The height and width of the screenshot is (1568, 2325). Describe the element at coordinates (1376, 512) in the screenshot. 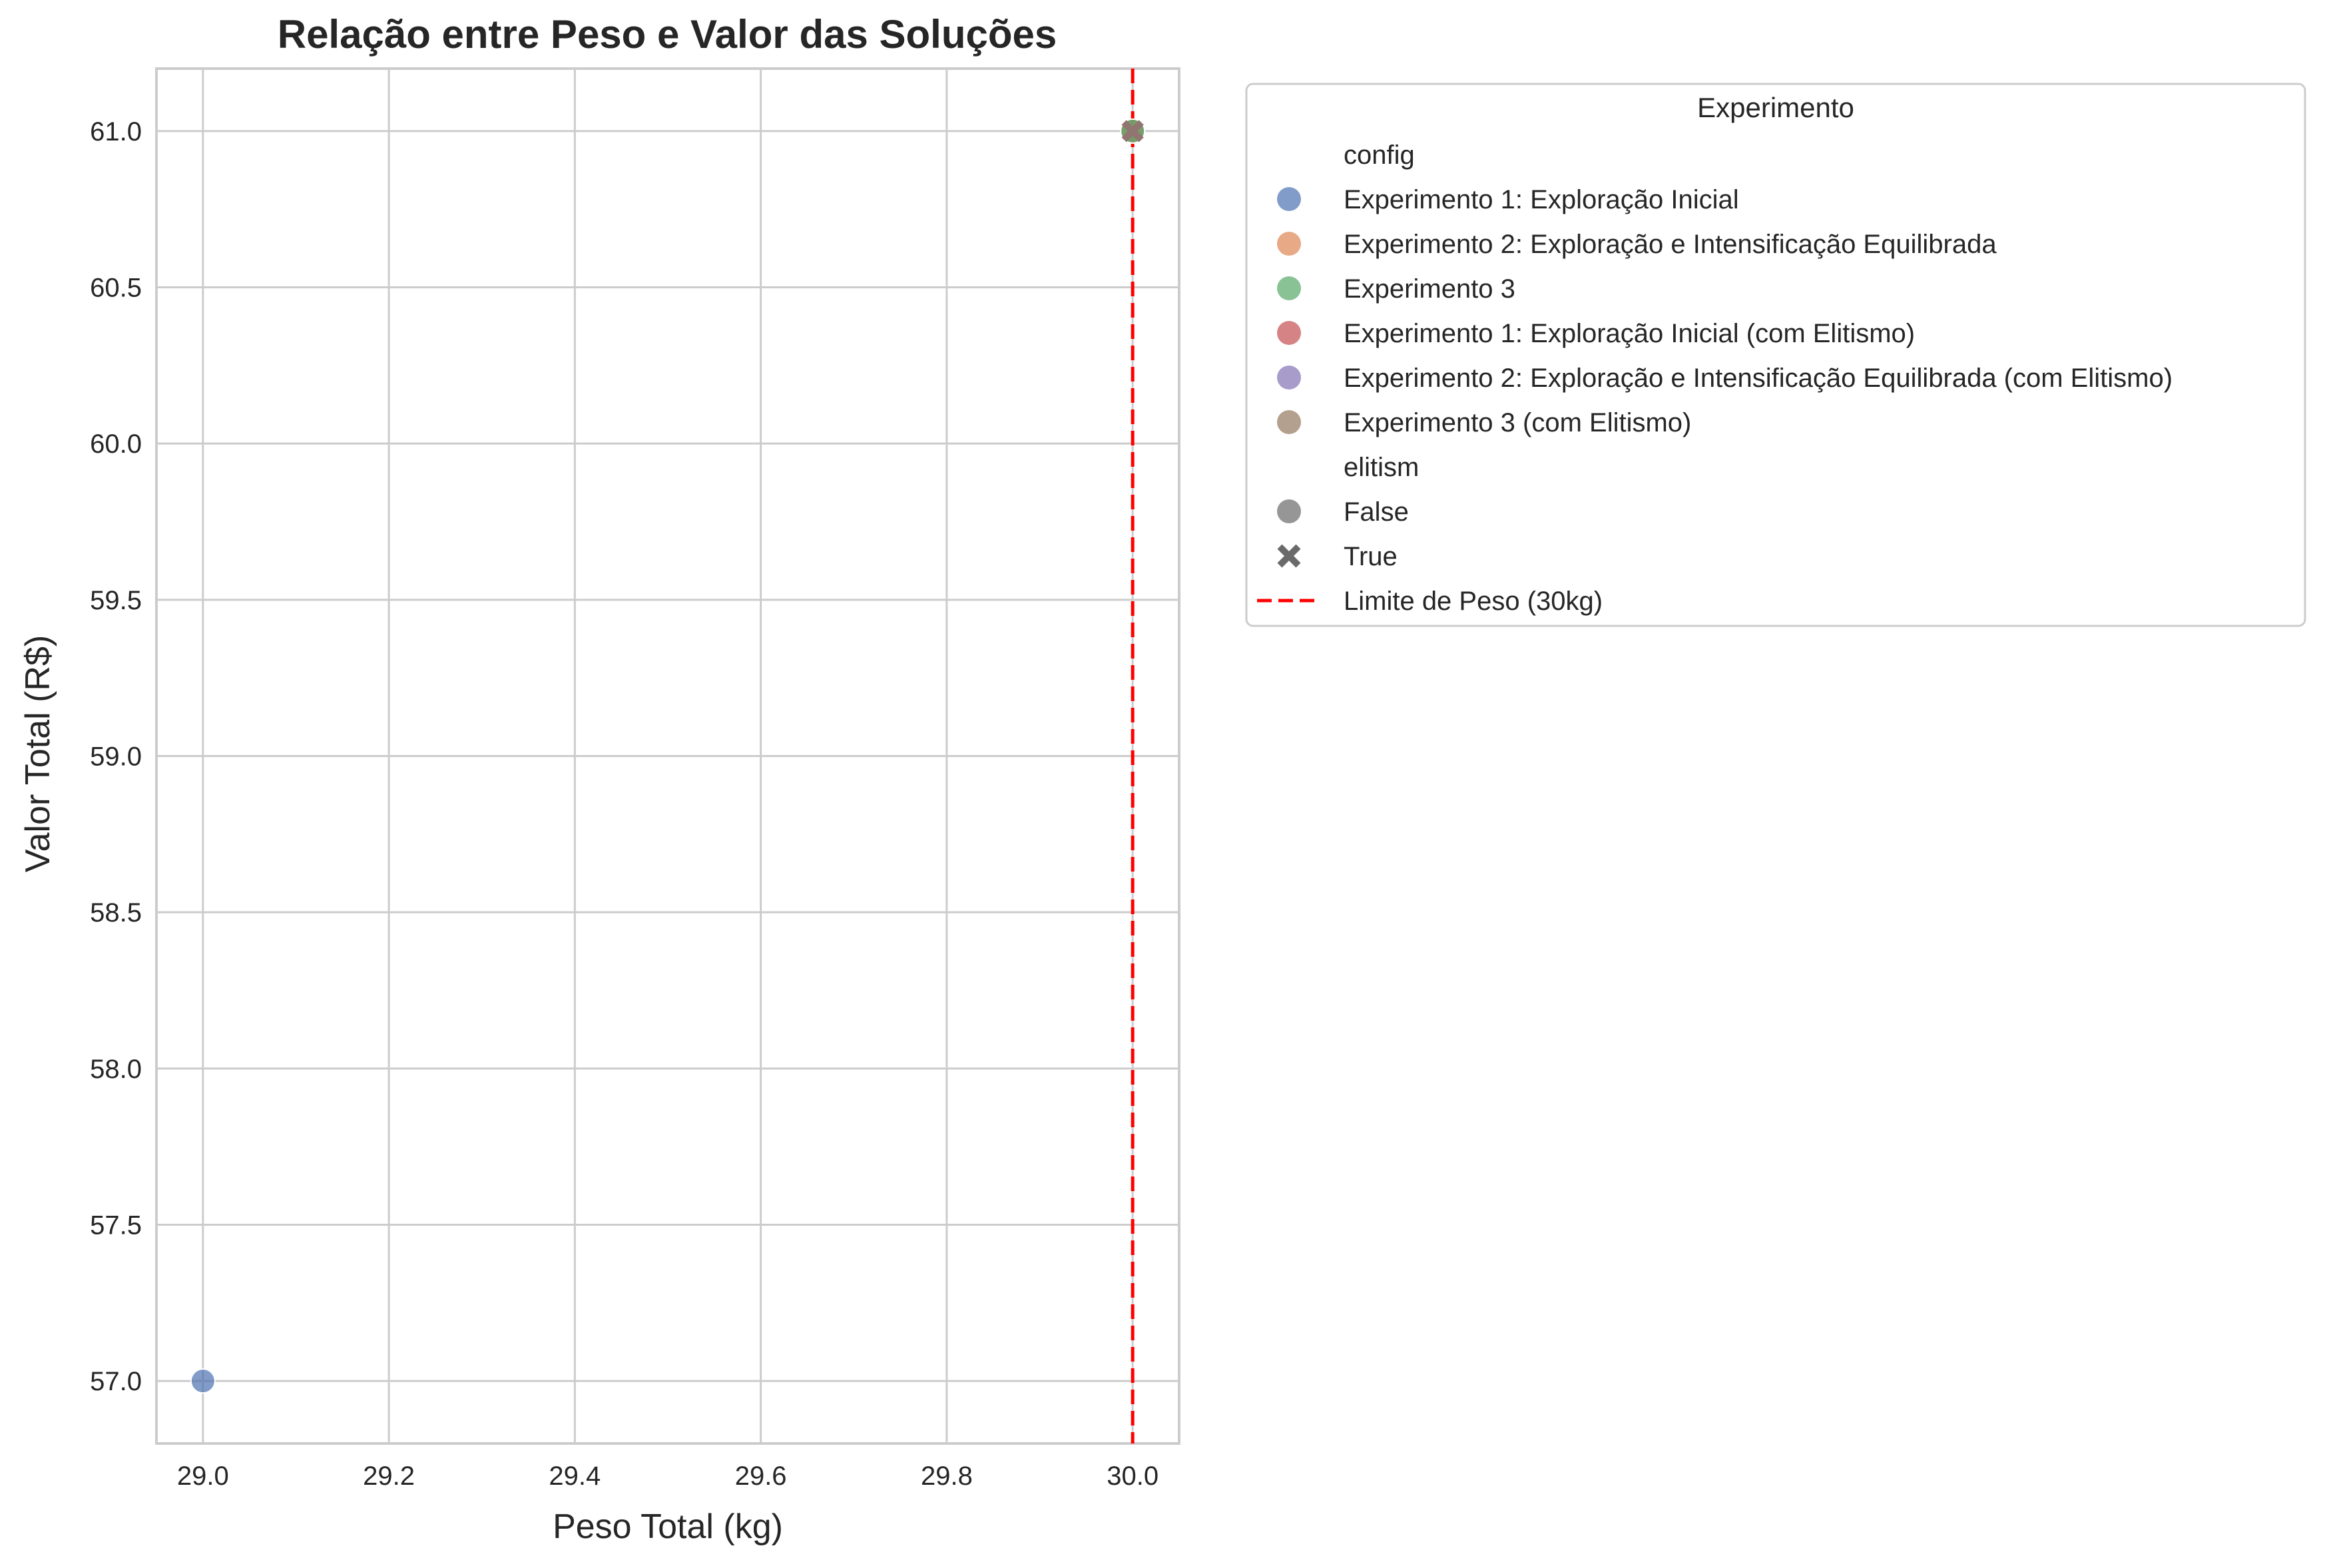

I see `legend-label: False` at that location.